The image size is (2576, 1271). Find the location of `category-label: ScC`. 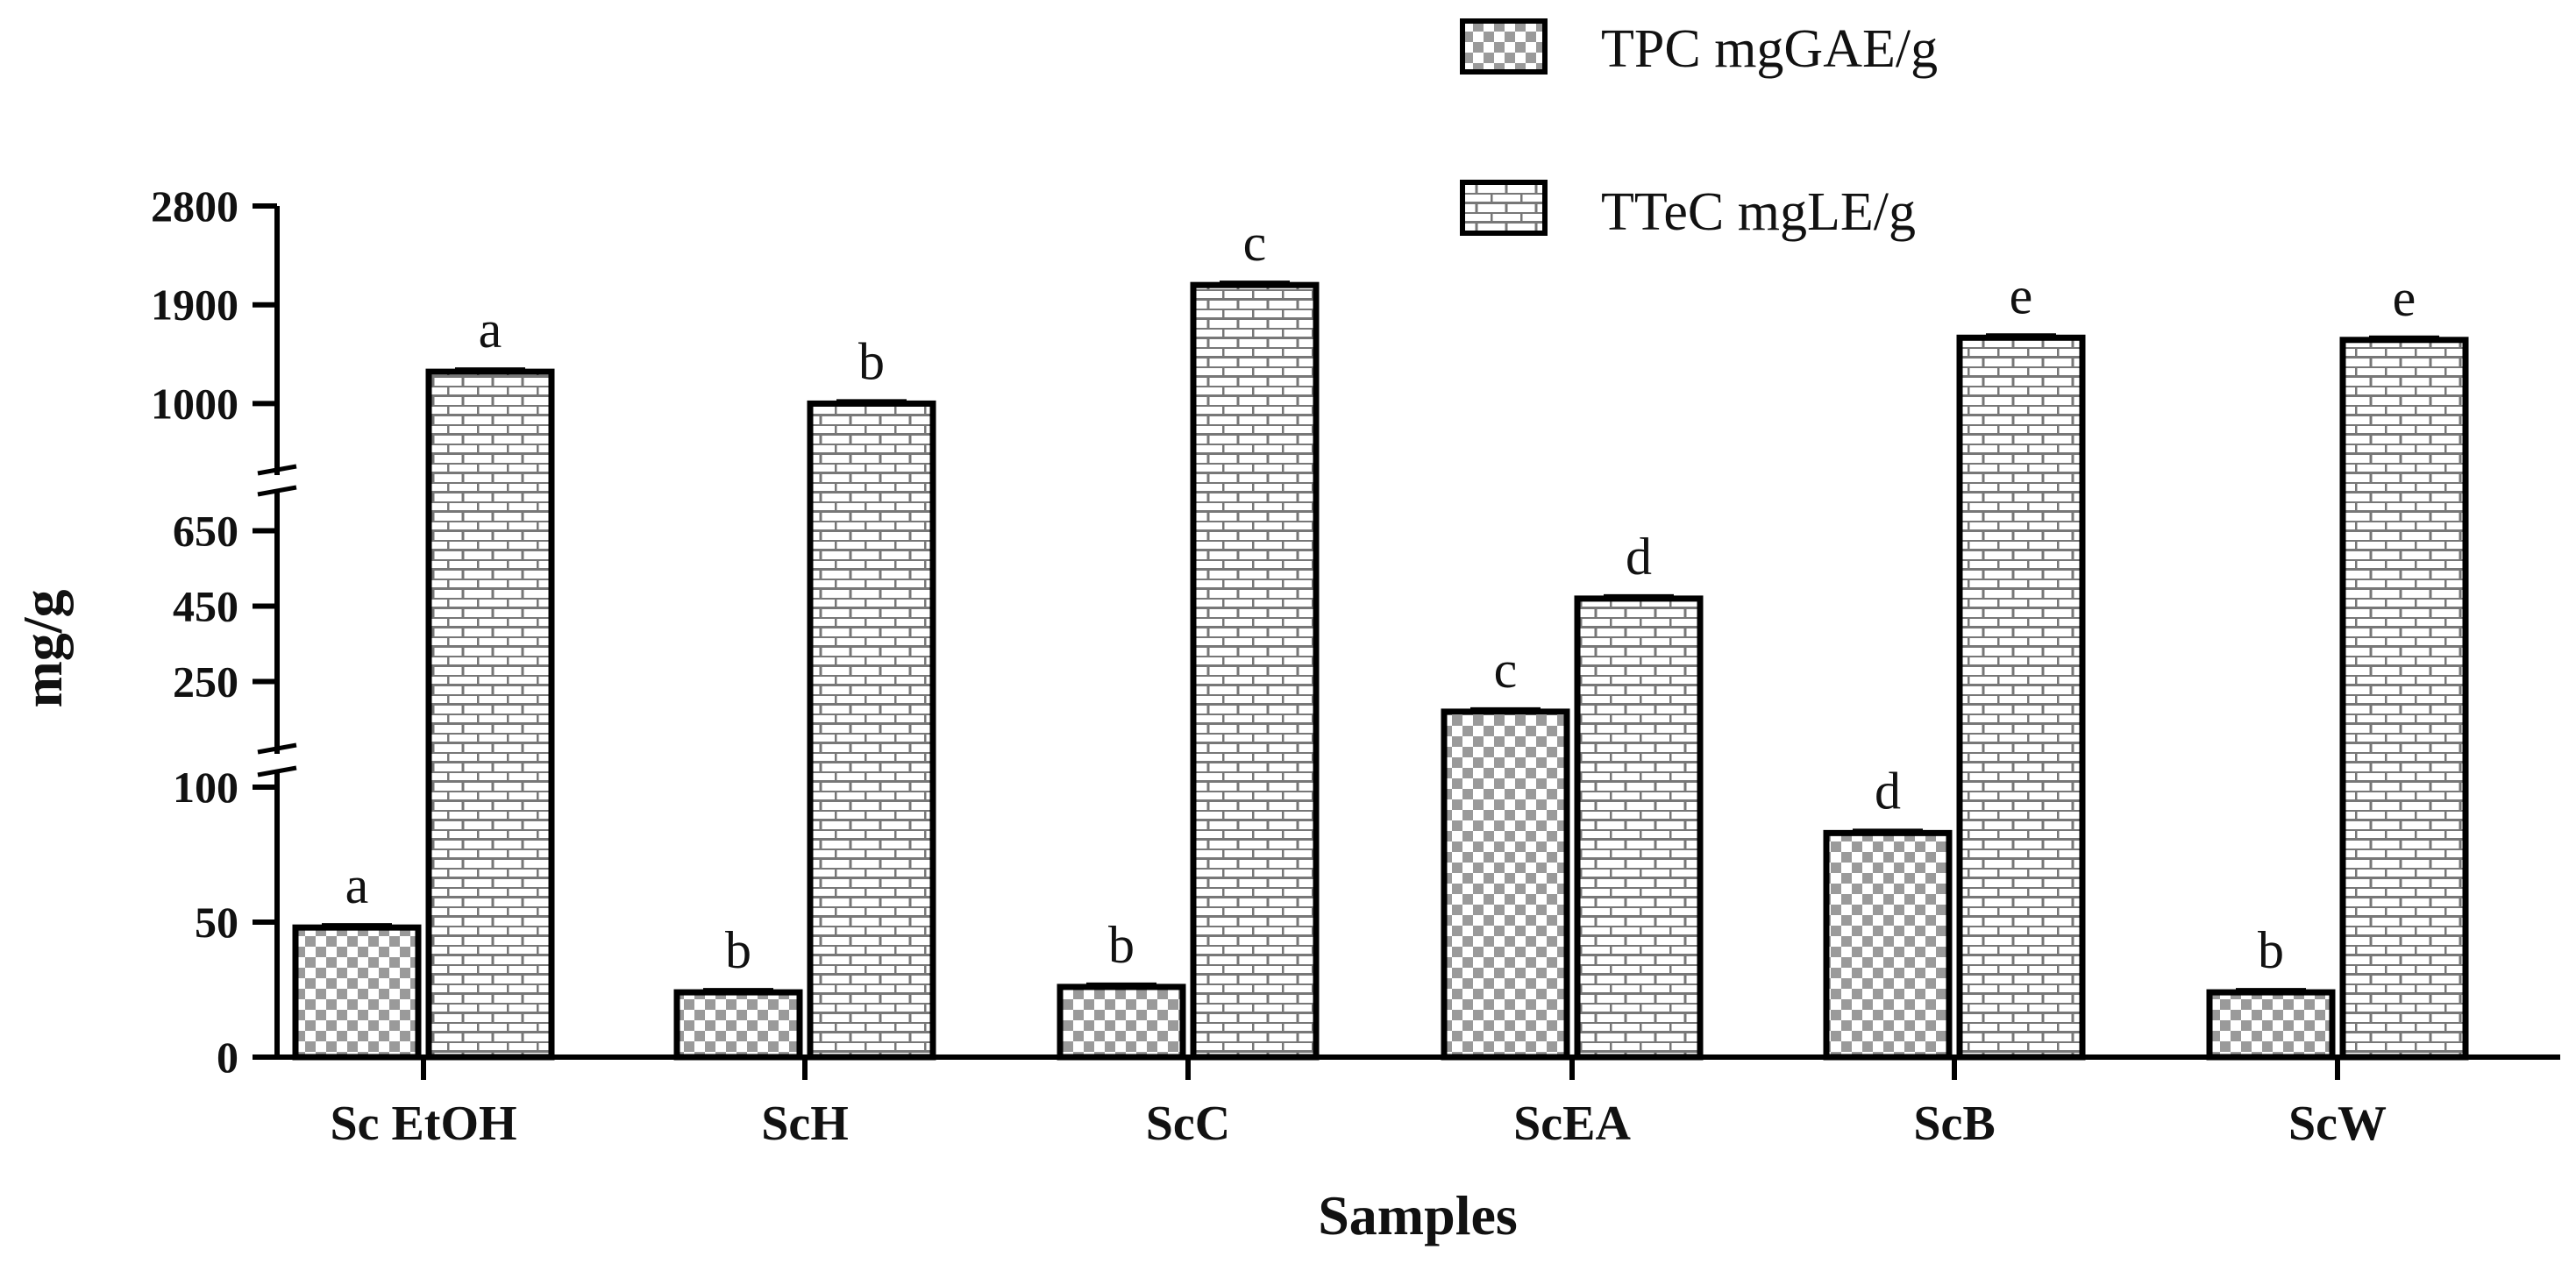

category-label: ScC is located at coordinates (1188, 1124).